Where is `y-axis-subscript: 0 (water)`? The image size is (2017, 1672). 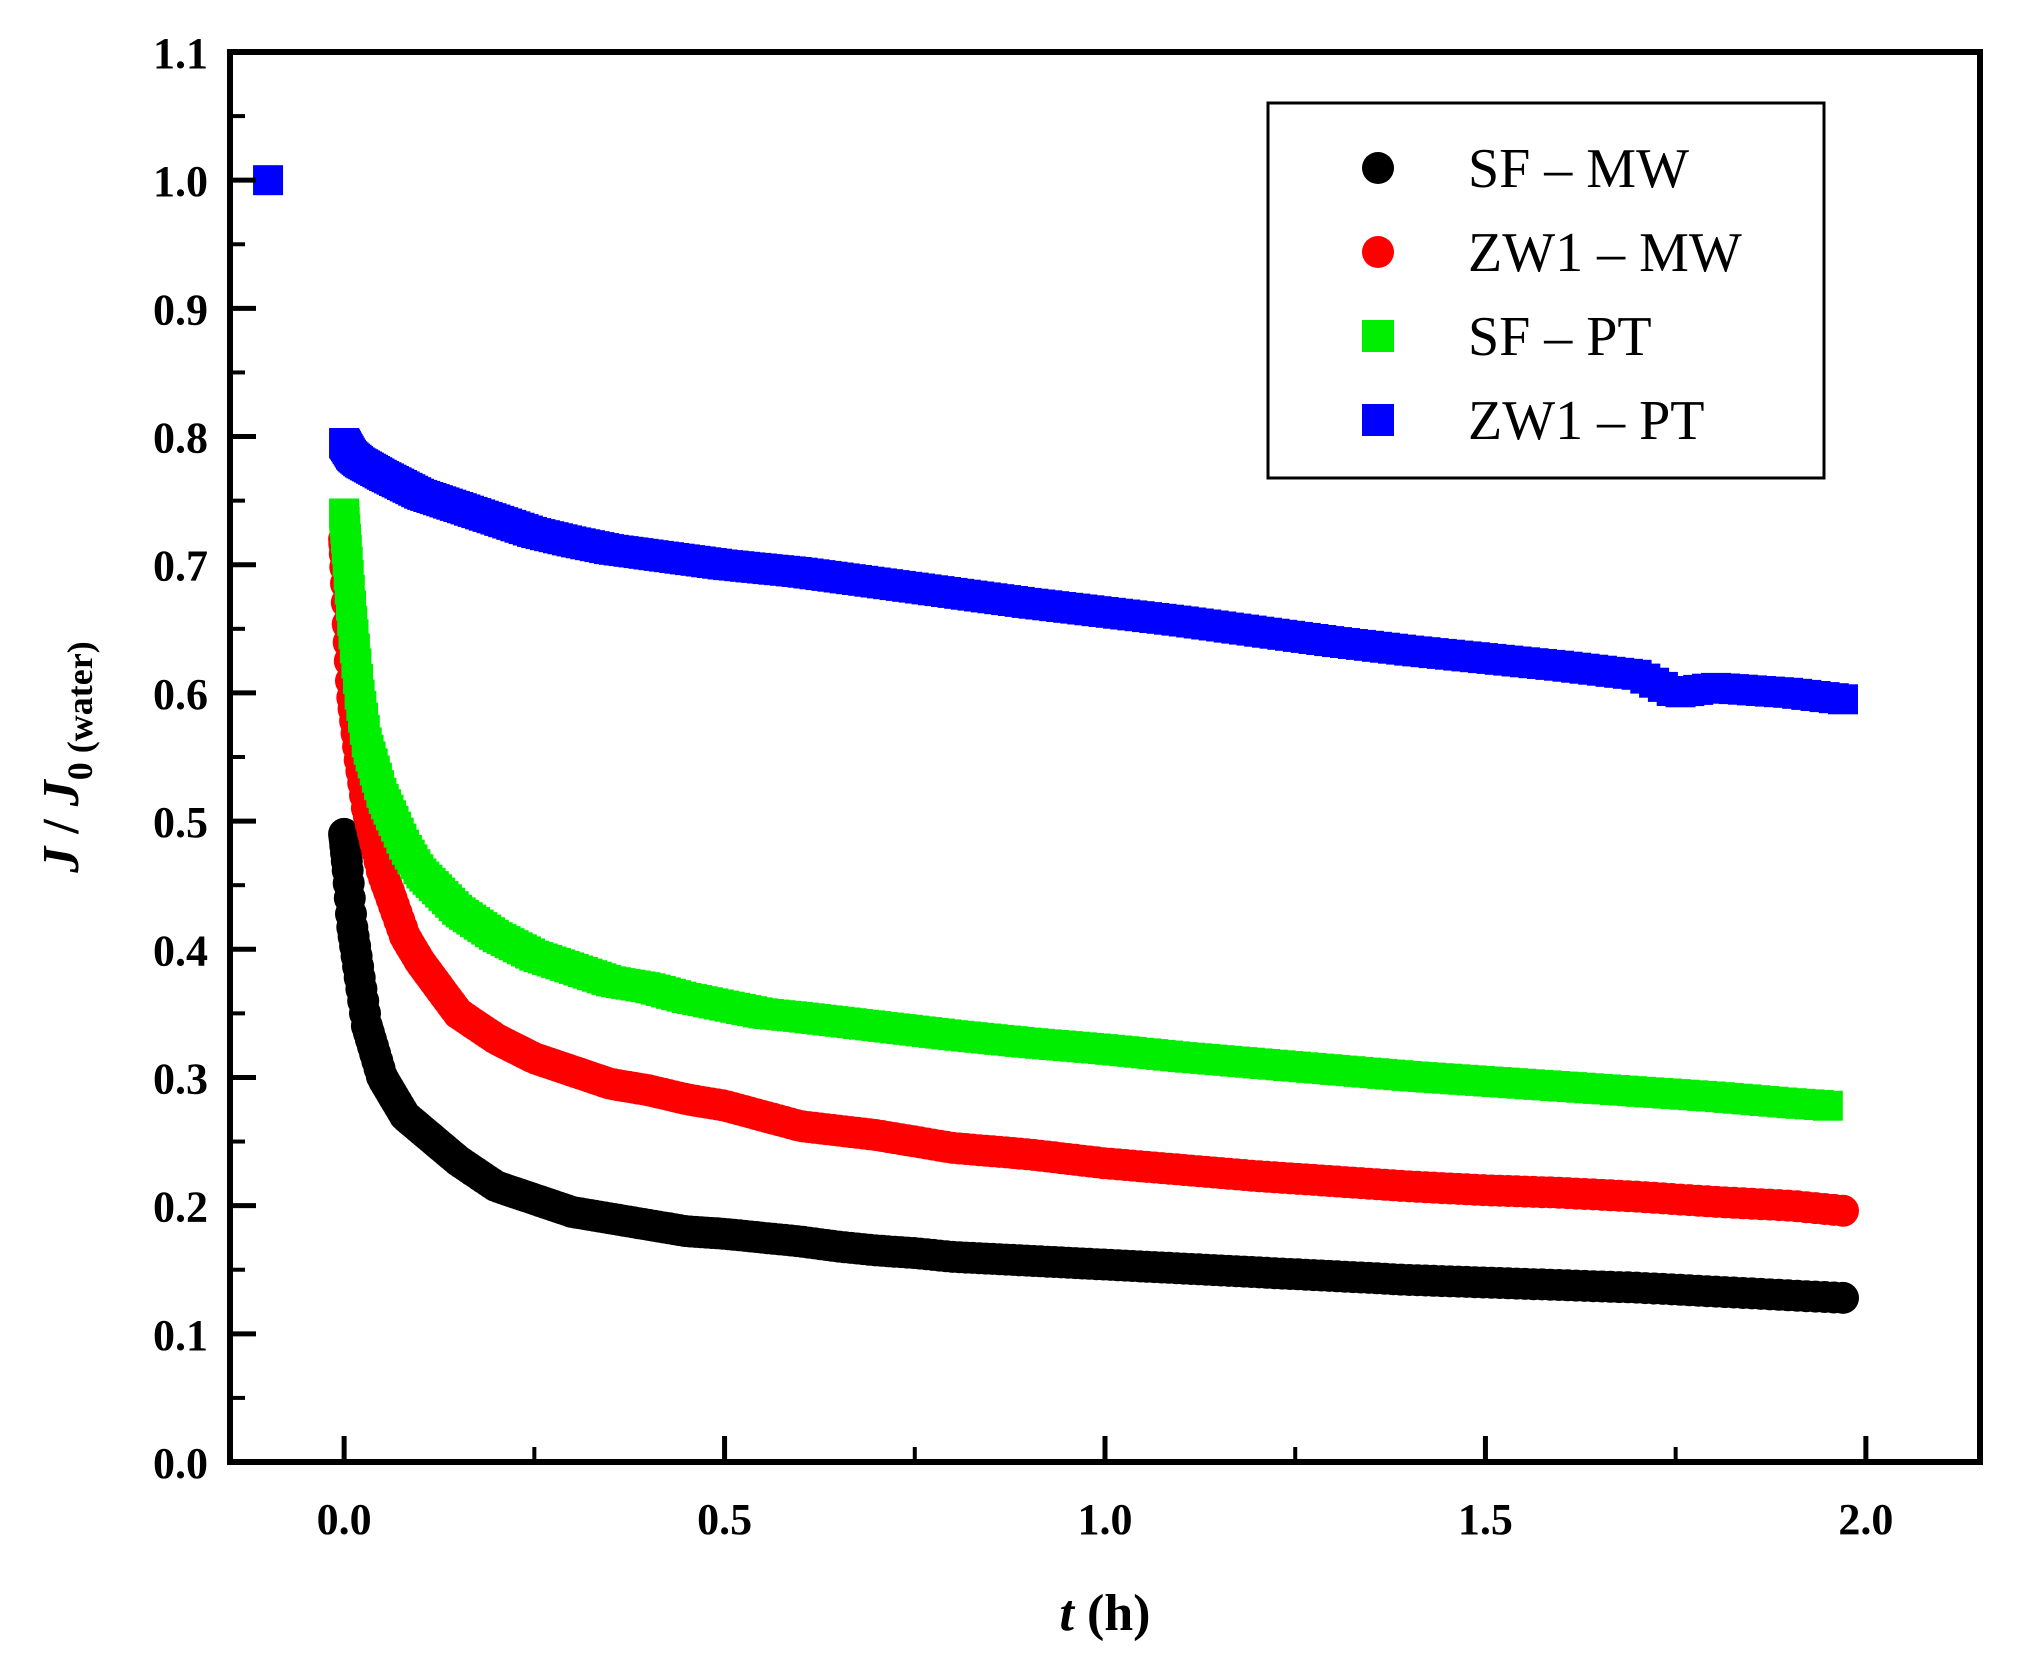 y-axis-subscript: 0 (water) is located at coordinates (80, 710).